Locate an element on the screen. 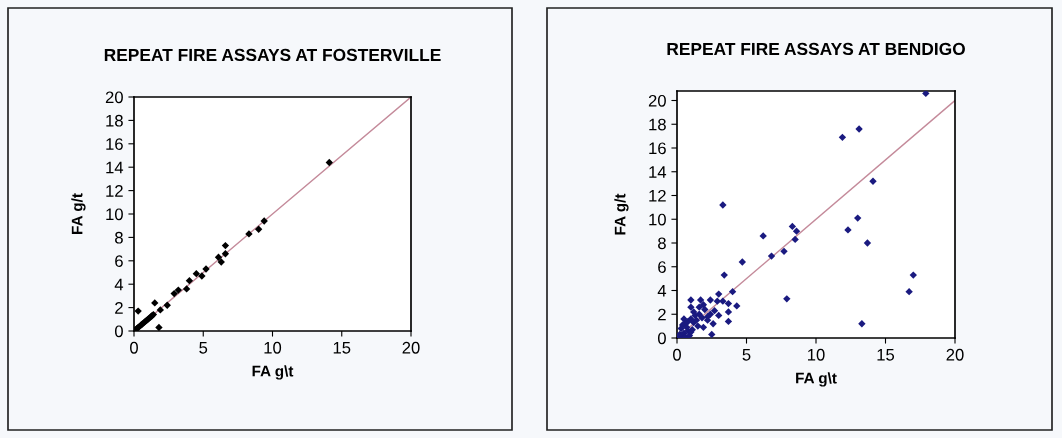  chart-title: REPEAT FIRE ASSAYS AT FOSTERVILLE is located at coordinates (272, 55).